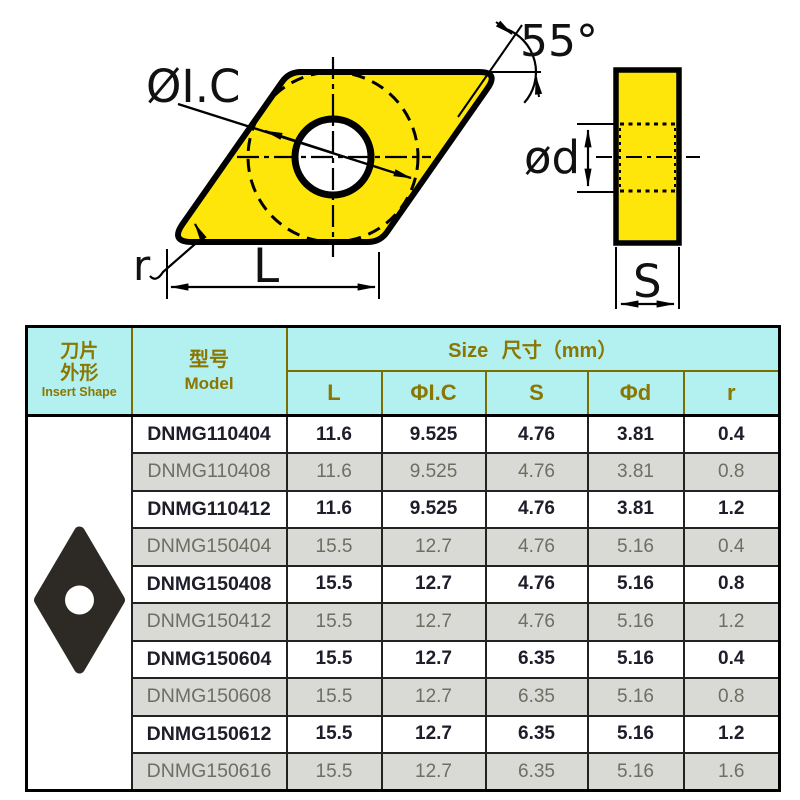 This screenshot has height=800, width=800. I want to click on insert-shape-cell, so click(79, 603).